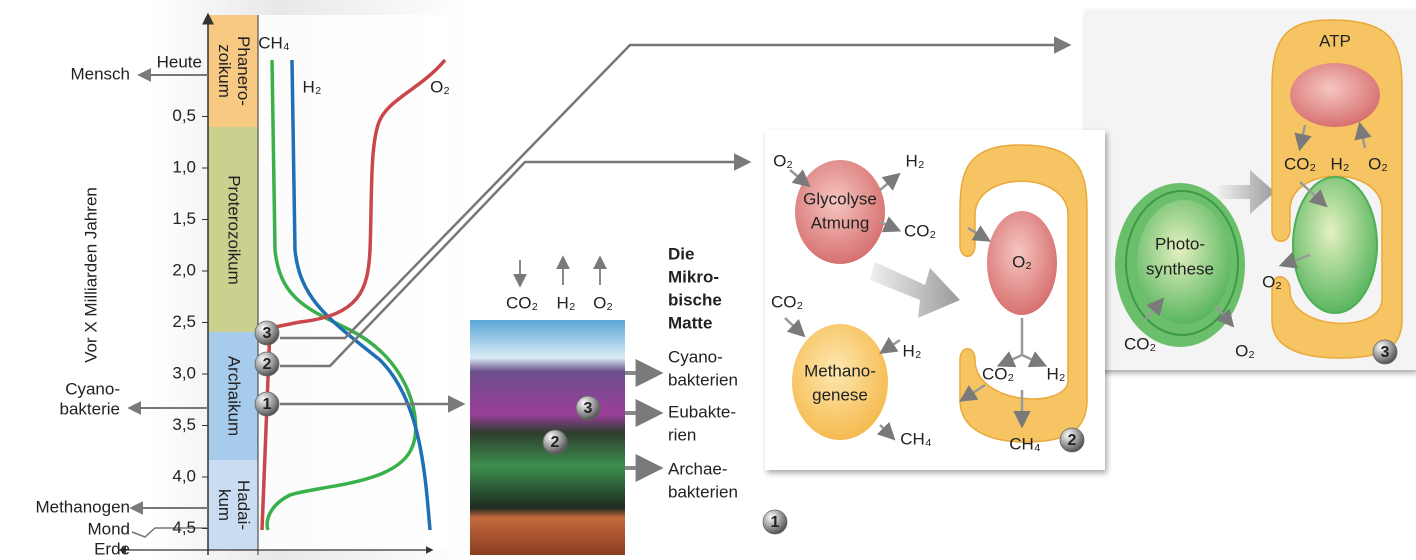  Describe the element at coordinates (682, 434) in the screenshot. I see `layer-label: rien` at that location.